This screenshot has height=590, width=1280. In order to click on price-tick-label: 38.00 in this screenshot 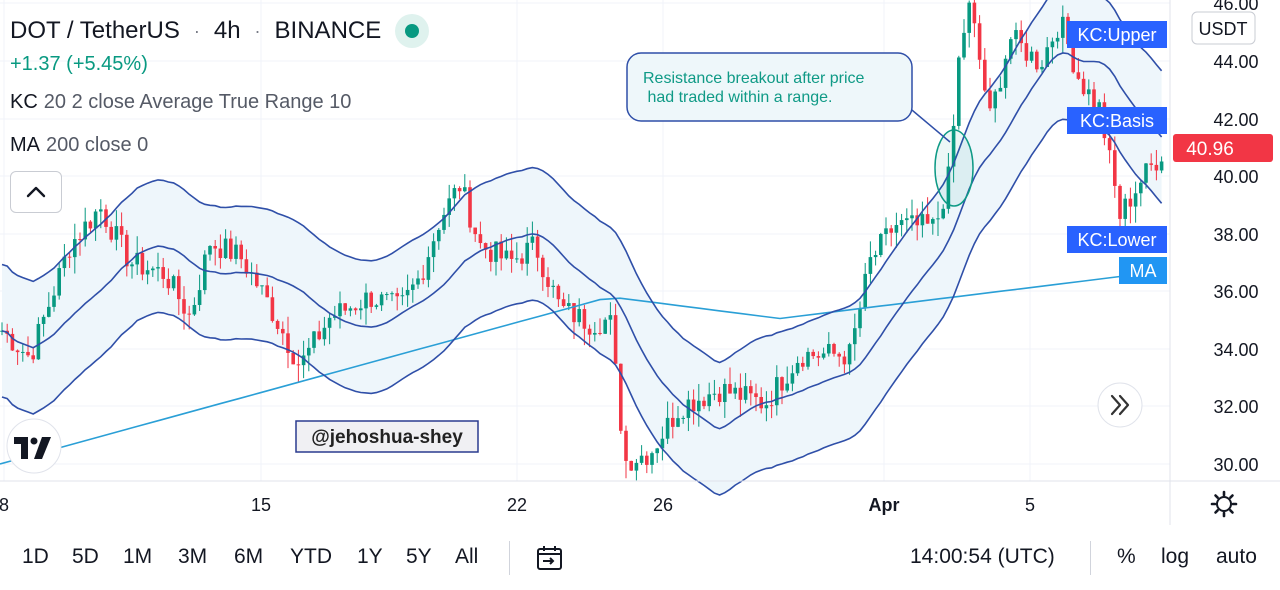, I will do `click(1235, 235)`.